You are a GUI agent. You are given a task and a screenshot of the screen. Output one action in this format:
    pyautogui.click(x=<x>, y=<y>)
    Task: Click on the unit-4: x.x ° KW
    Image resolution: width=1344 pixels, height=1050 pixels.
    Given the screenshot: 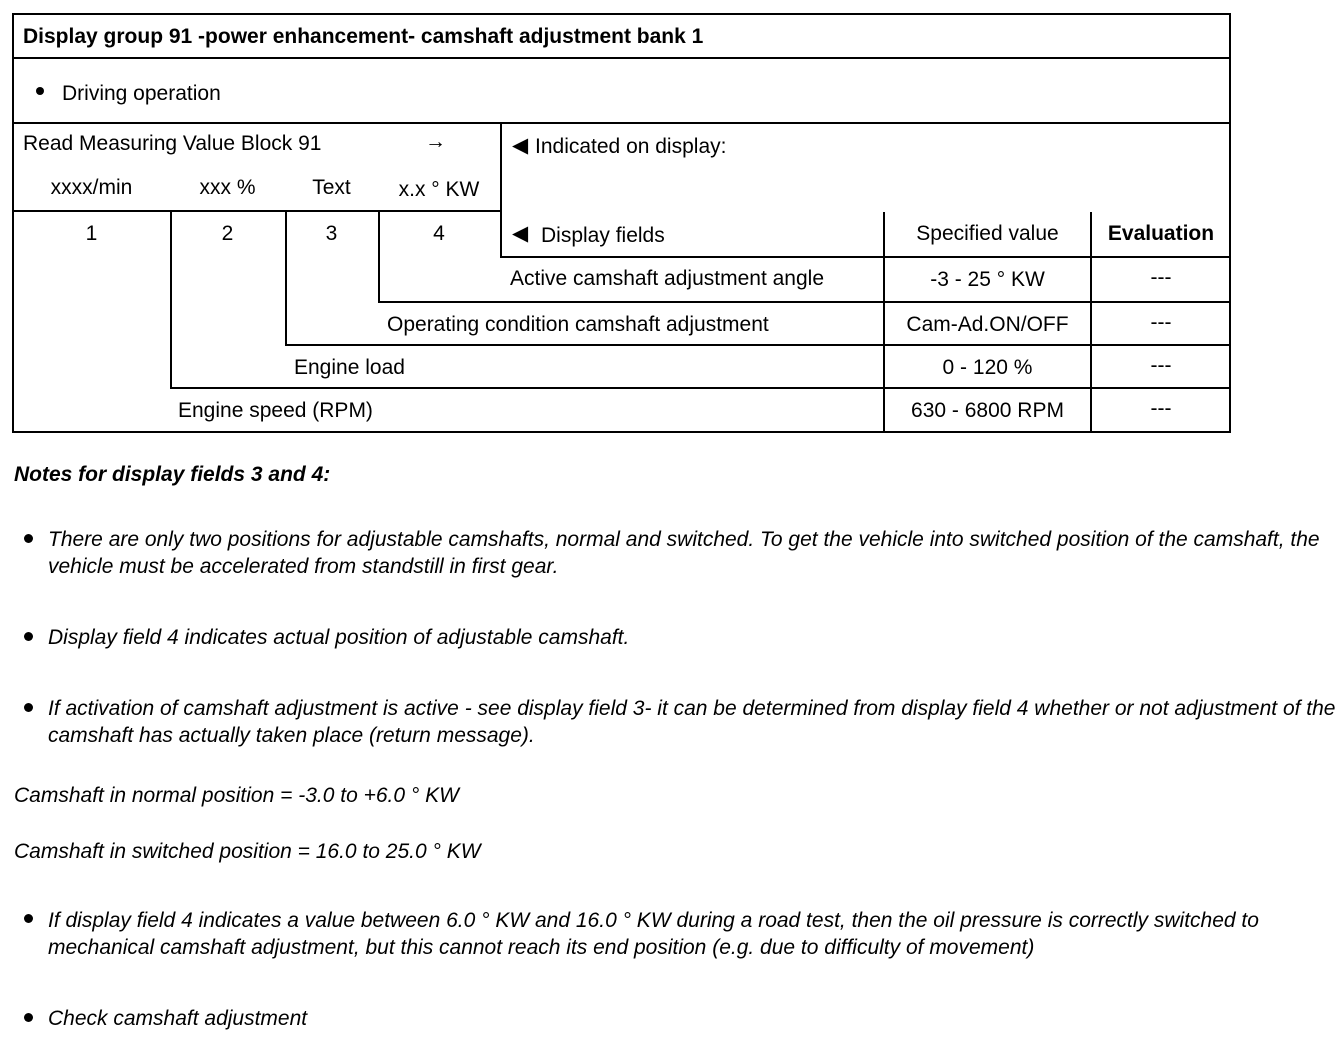 What is the action you would take?
    pyautogui.click(x=439, y=189)
    